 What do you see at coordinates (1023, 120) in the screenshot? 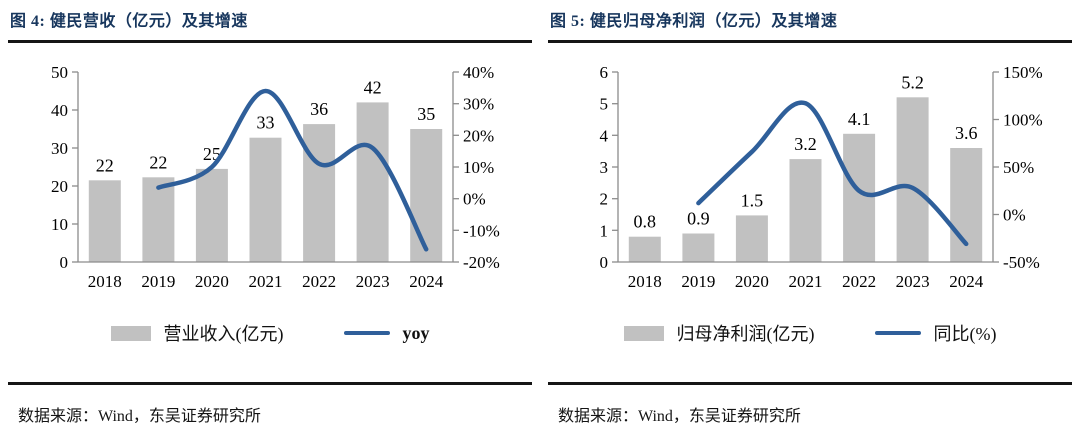
I see `right-axis-tick-label: 100%` at bounding box center [1023, 120].